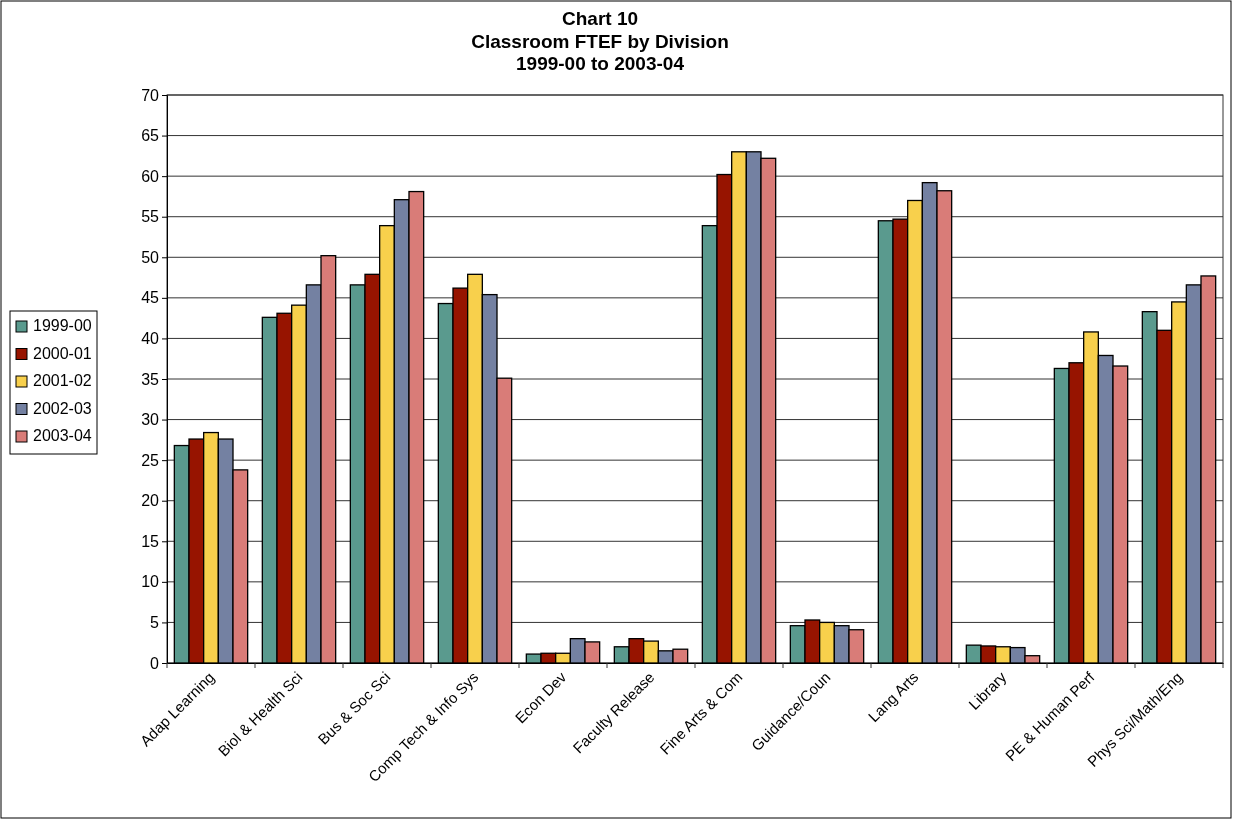  I want to click on y-tick-label: 55, so click(150, 217).